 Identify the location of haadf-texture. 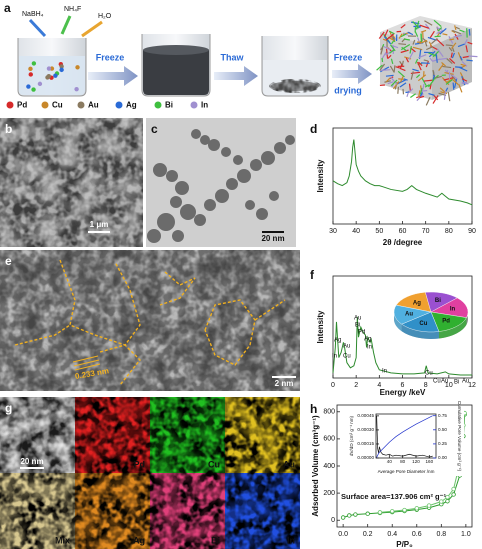
(37, 435).